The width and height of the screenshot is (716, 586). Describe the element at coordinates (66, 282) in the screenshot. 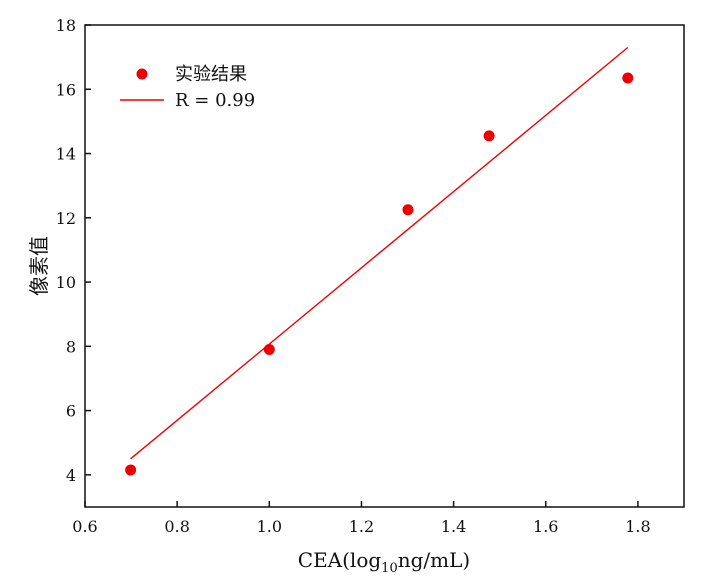

I see `y-tick-label: 10` at that location.